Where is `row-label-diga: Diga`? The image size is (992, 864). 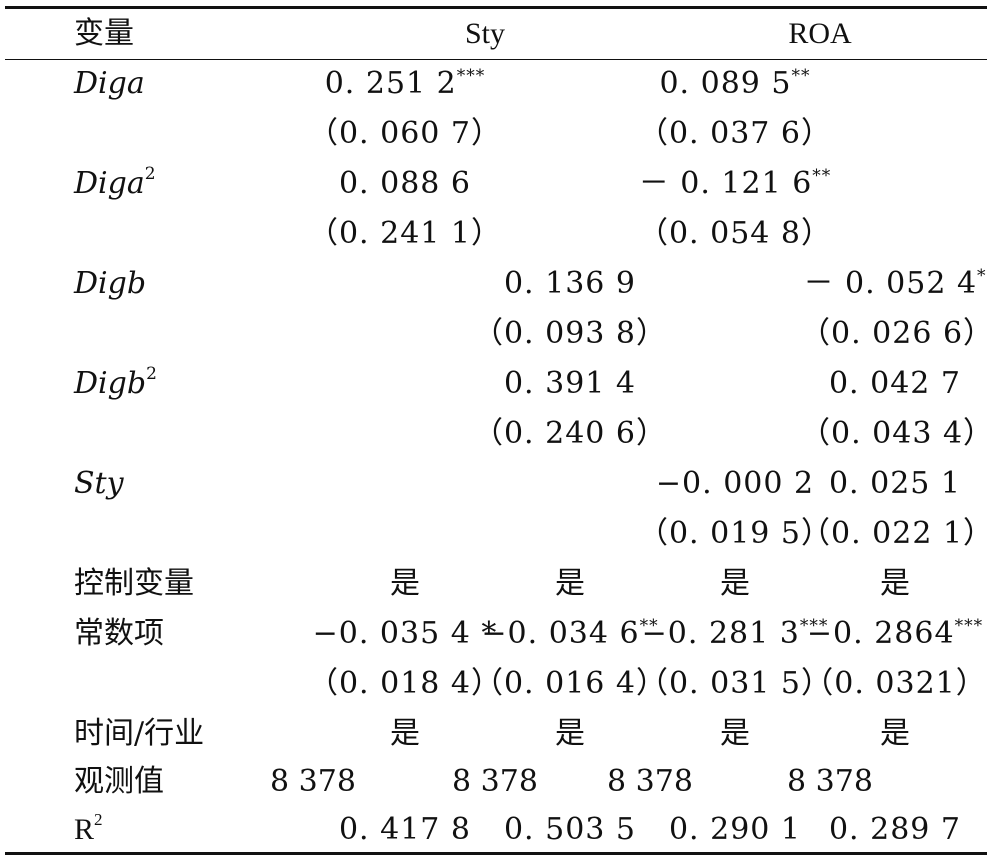
row-label-diga: Diga is located at coordinates (109, 83).